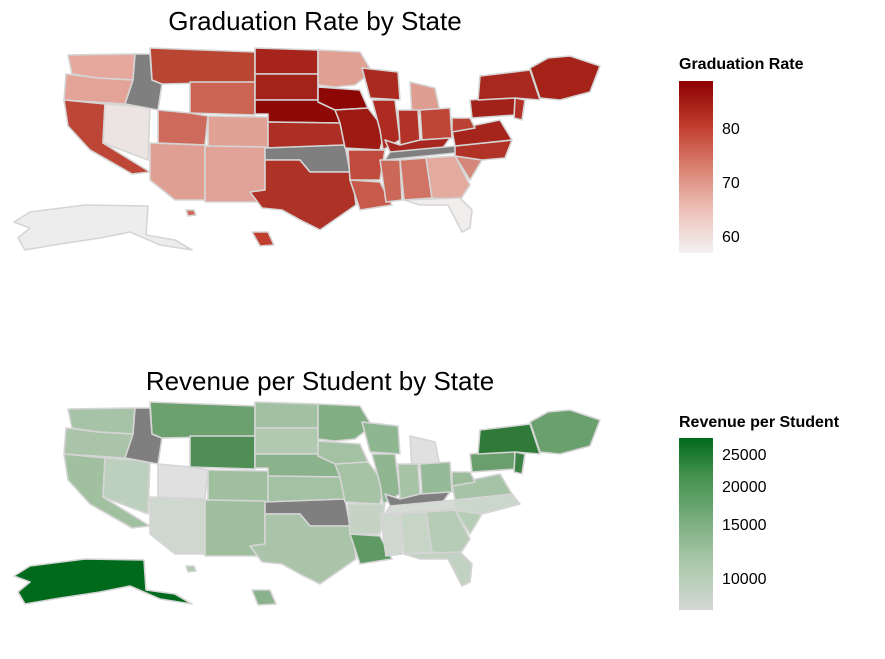  I want to click on graduation-tick-80: 80, so click(731, 129).